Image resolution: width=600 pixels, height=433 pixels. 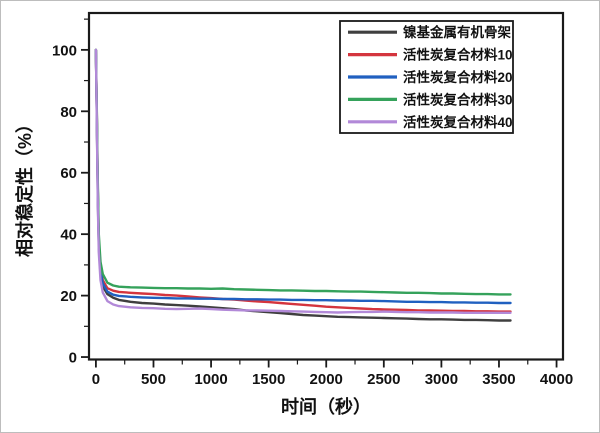 I want to click on legend-item-label: 活性炭复合材料10, so click(x=458, y=55).